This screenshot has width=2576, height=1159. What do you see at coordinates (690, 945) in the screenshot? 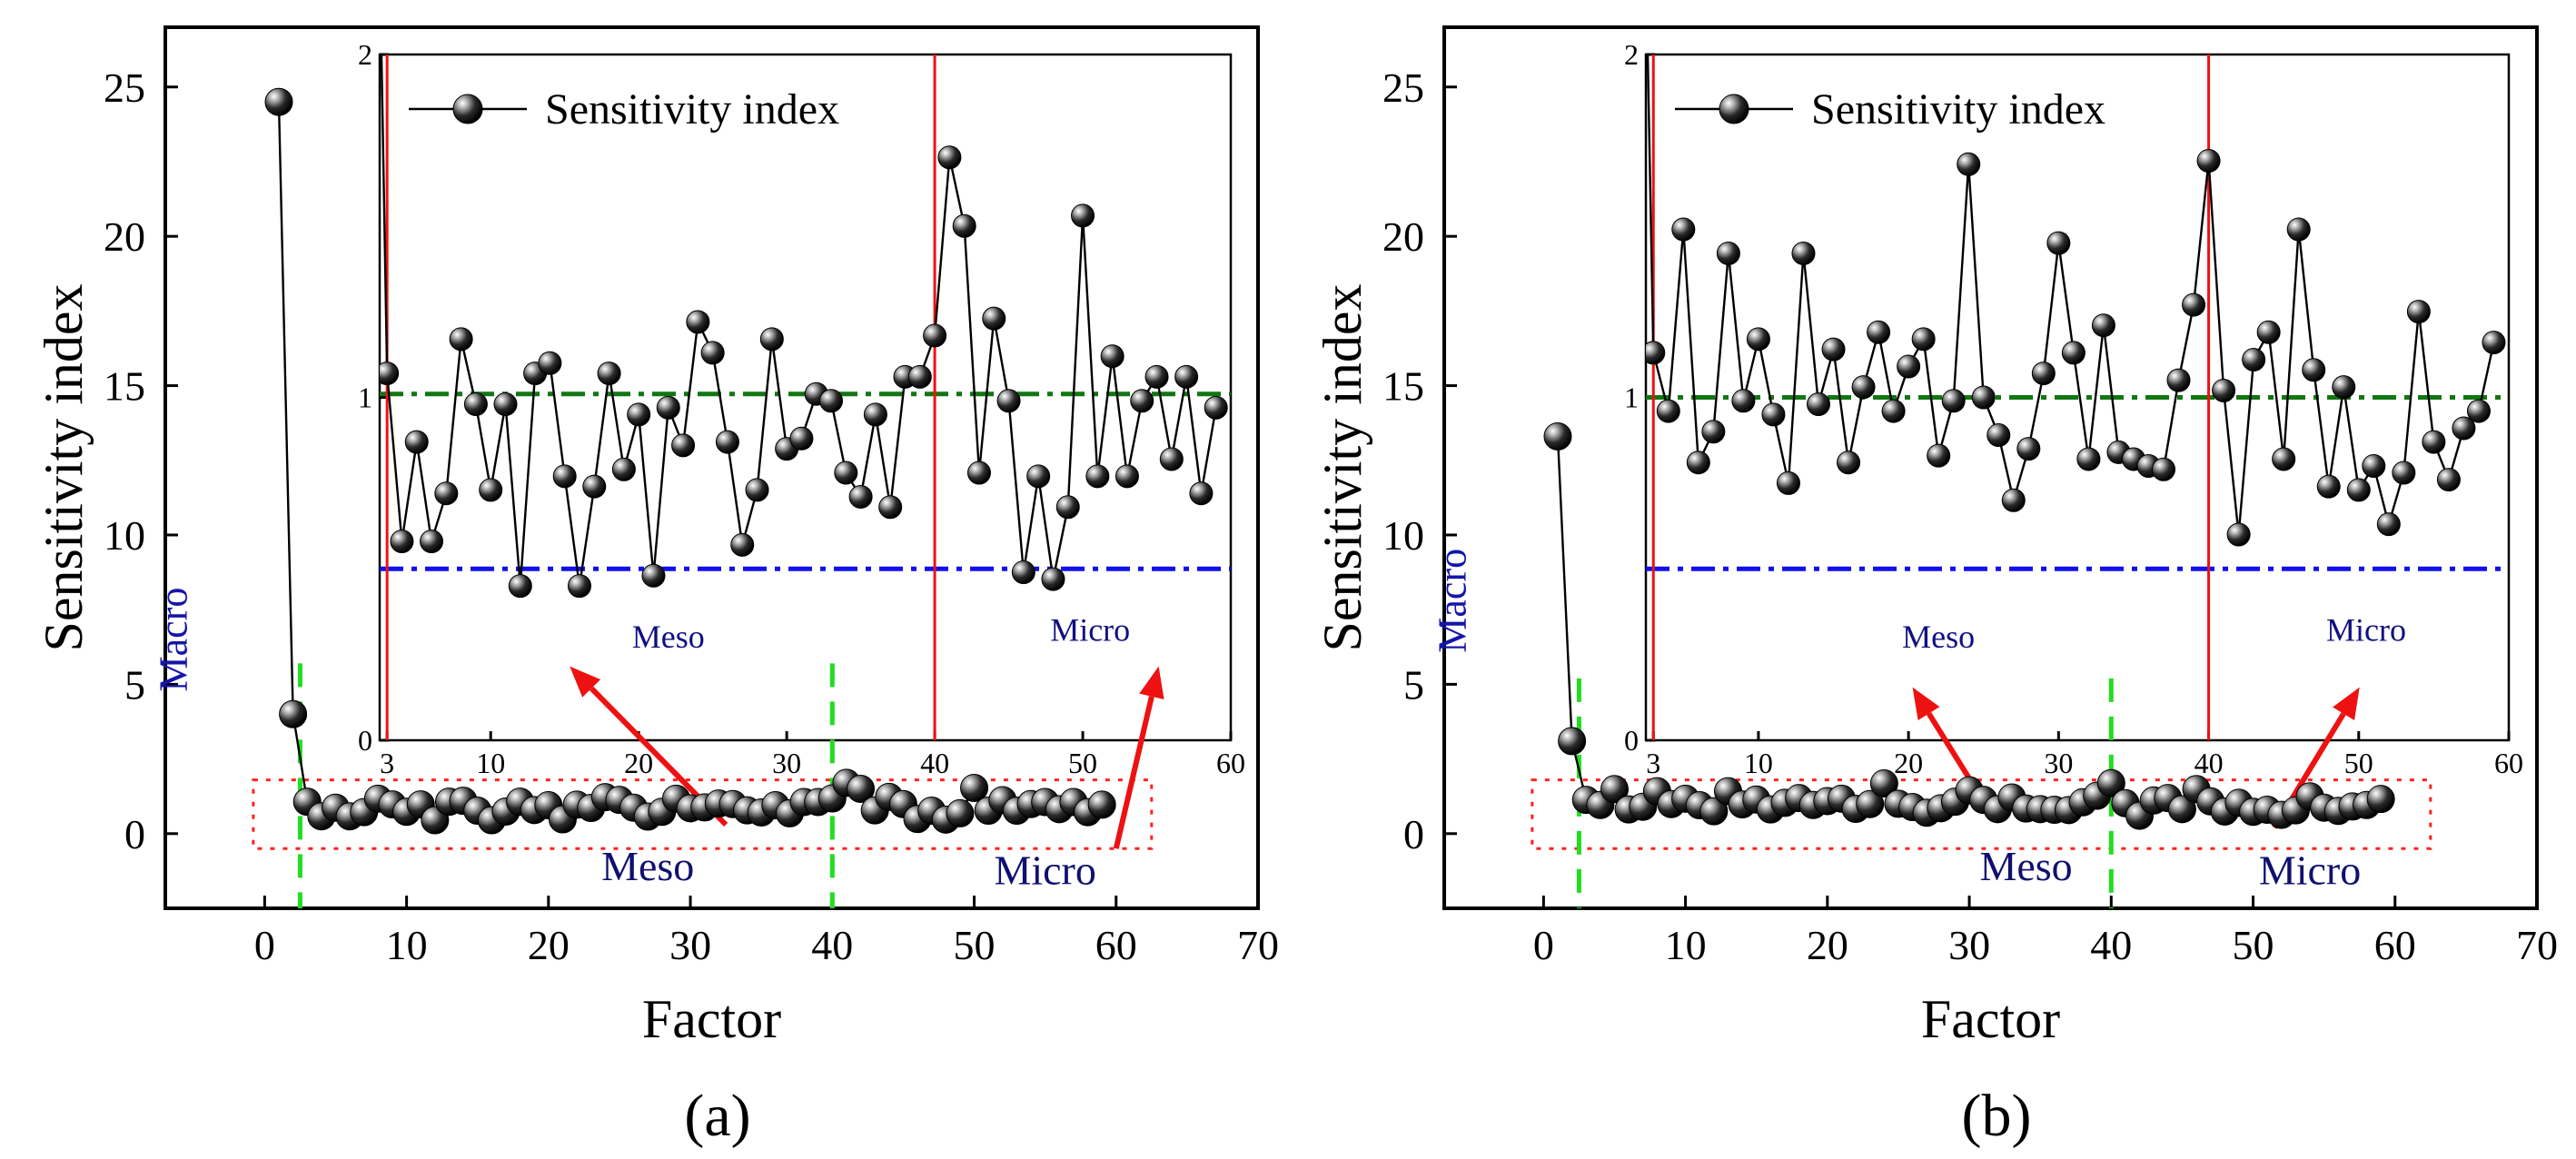
I see `x-tick-label: 30` at bounding box center [690, 945].